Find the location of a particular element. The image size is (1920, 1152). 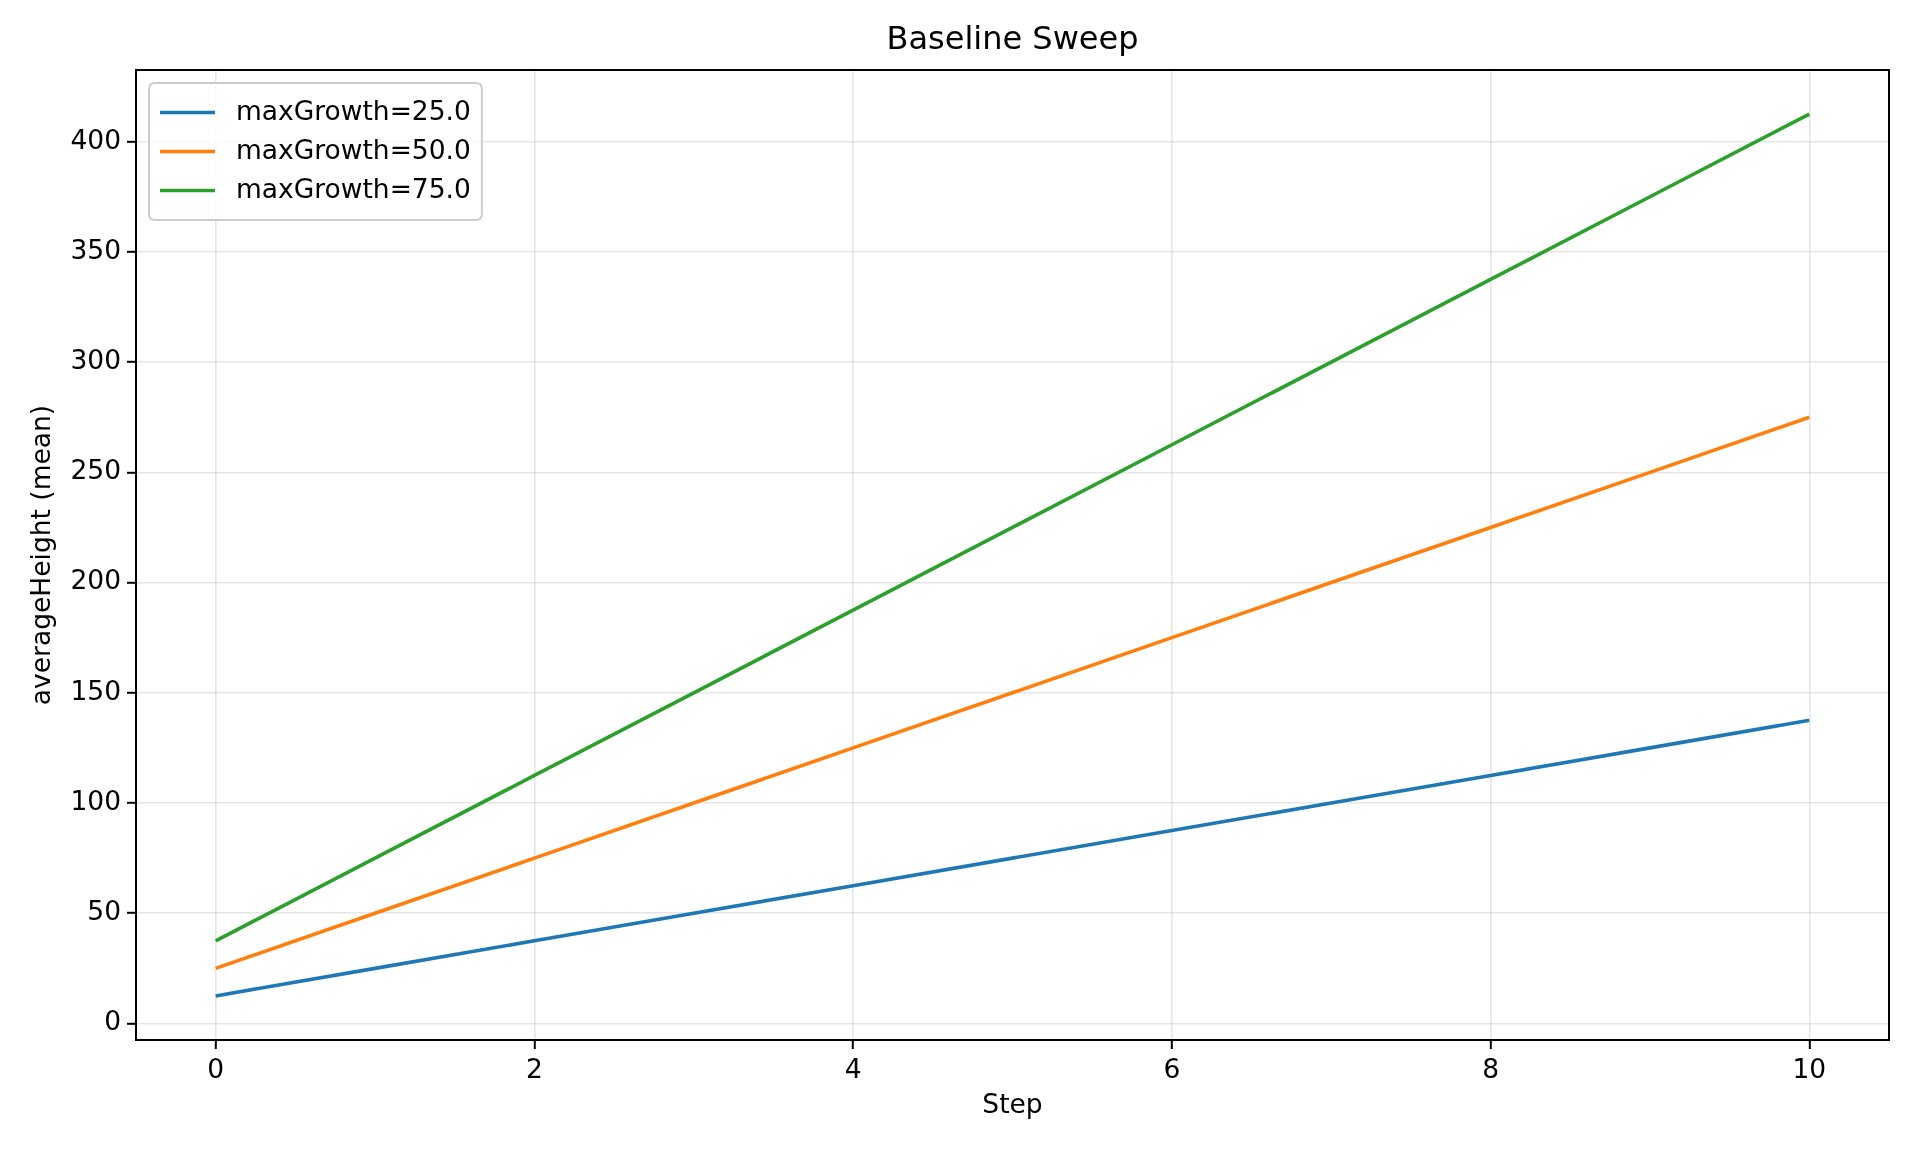

y-tick-label: 250 is located at coordinates (95, 470).